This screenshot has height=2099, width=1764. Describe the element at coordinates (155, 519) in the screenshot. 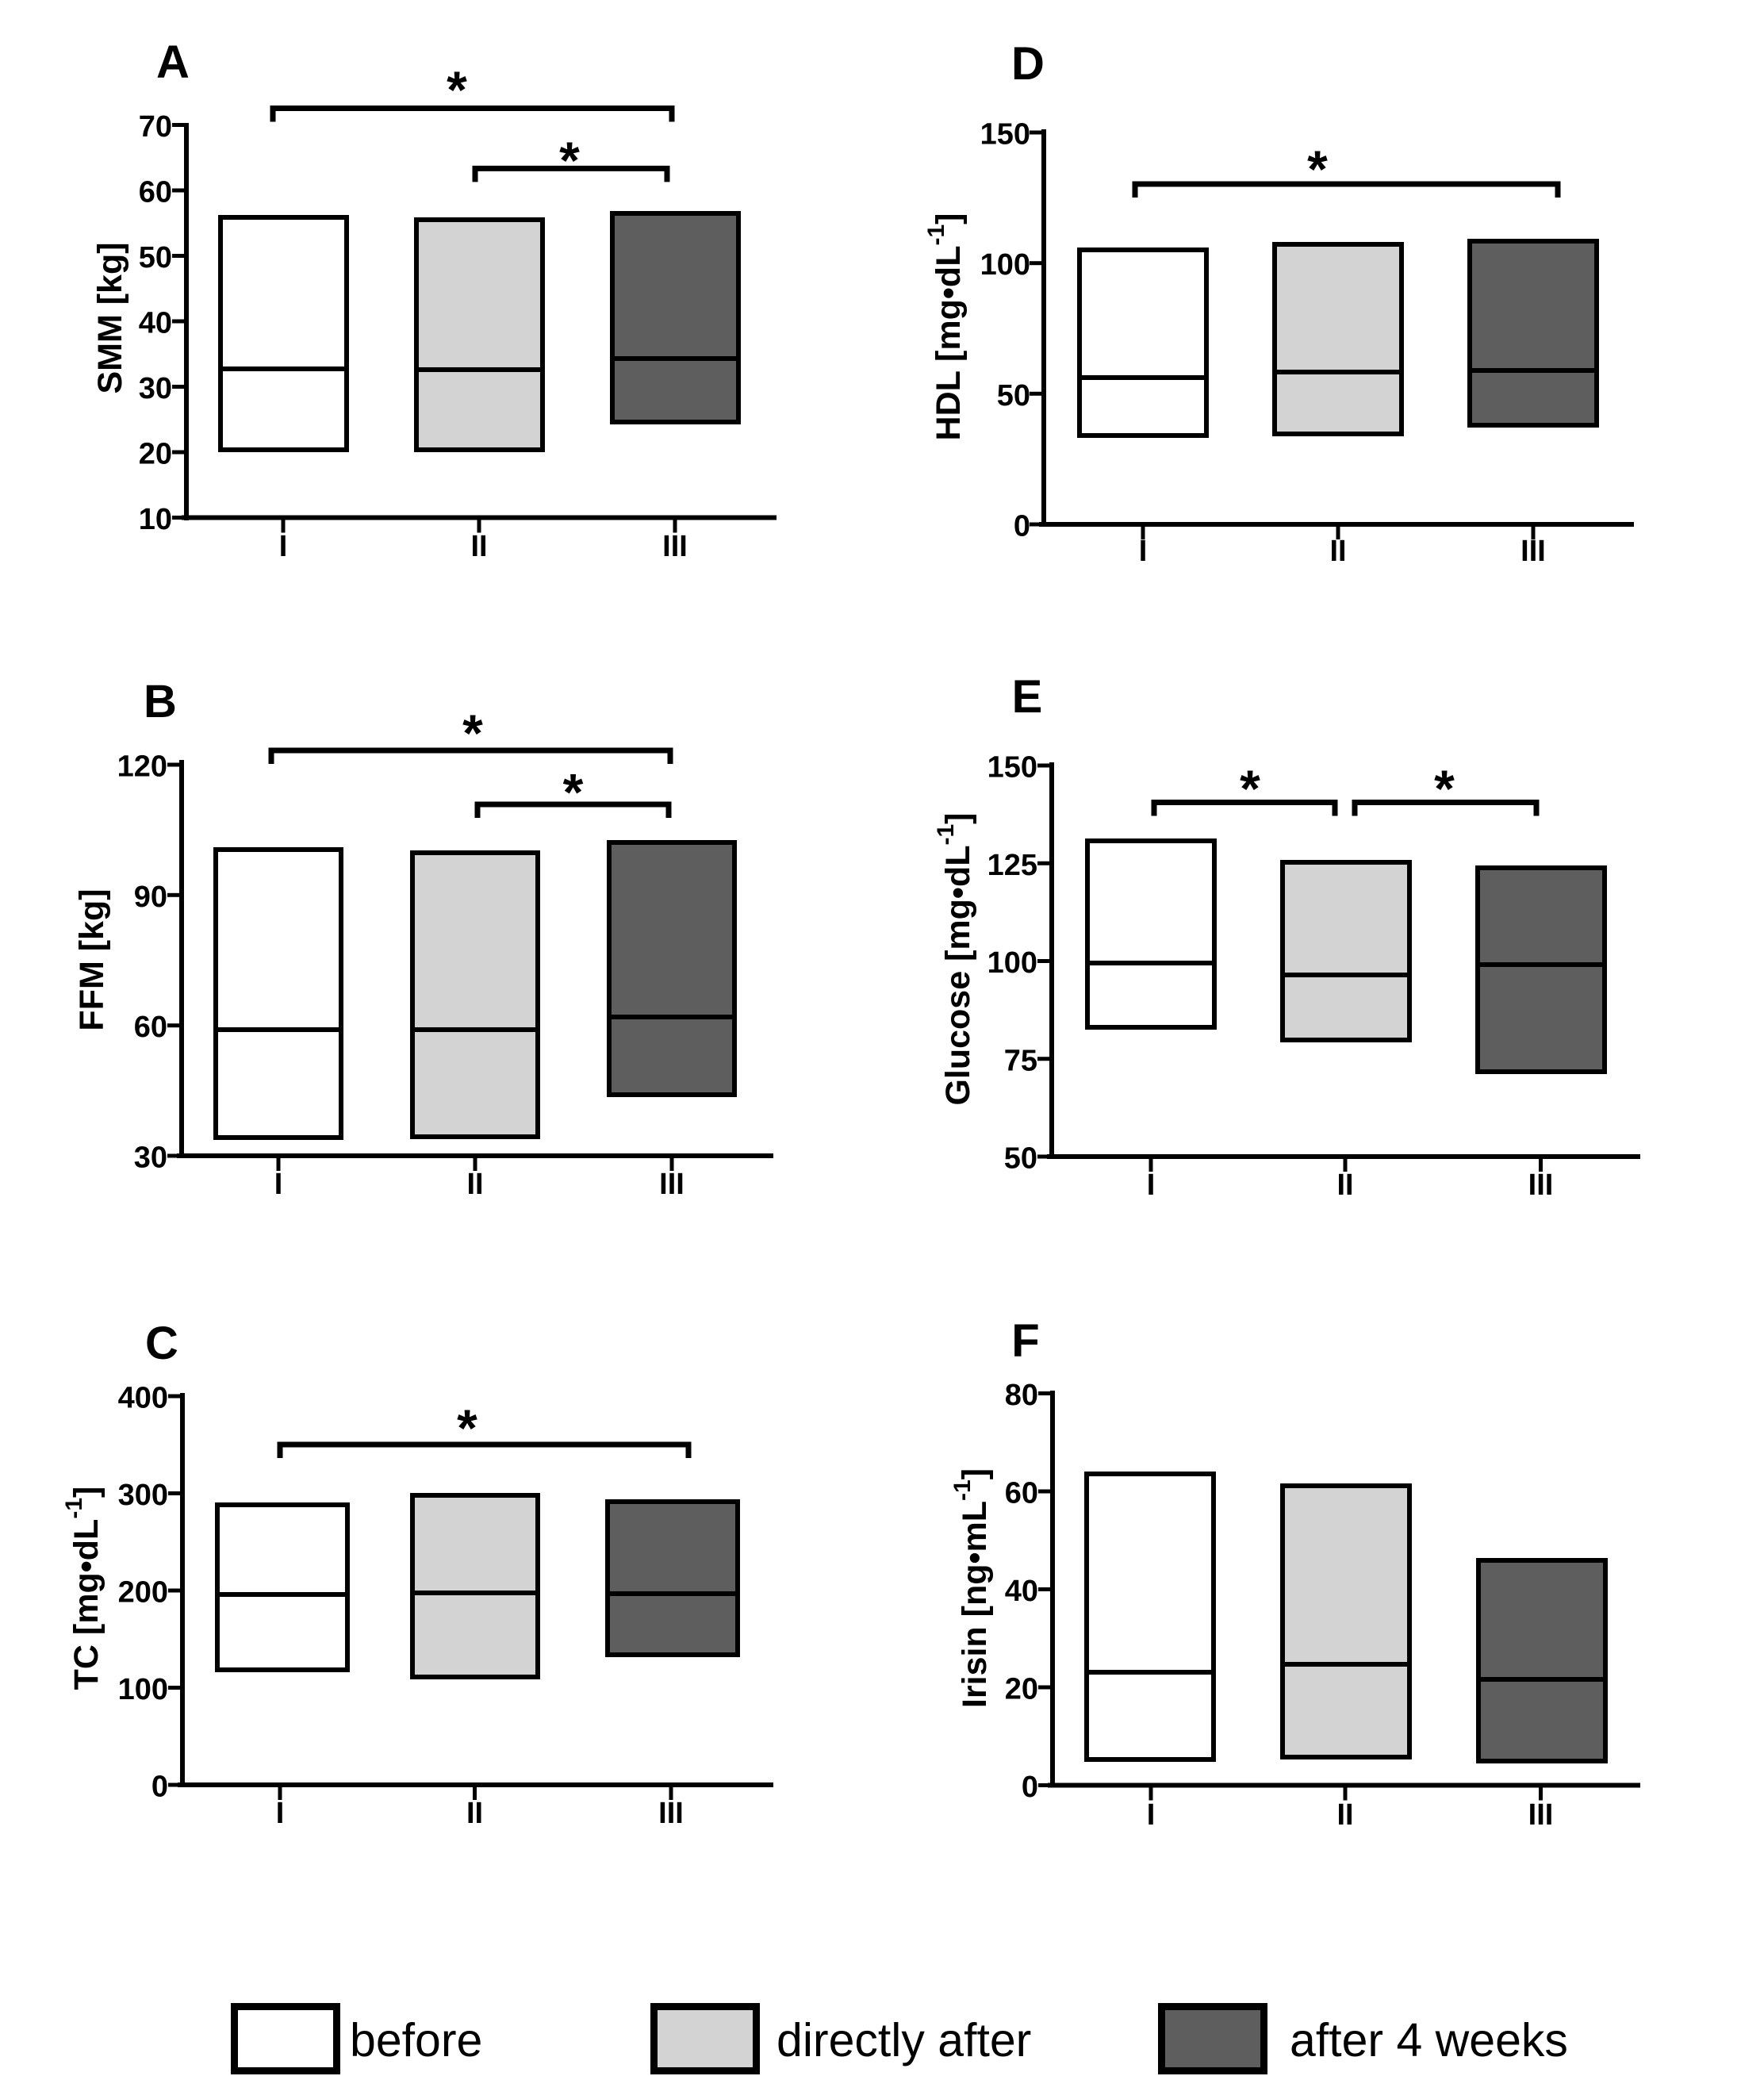

I see `svg-text: 10` at that location.